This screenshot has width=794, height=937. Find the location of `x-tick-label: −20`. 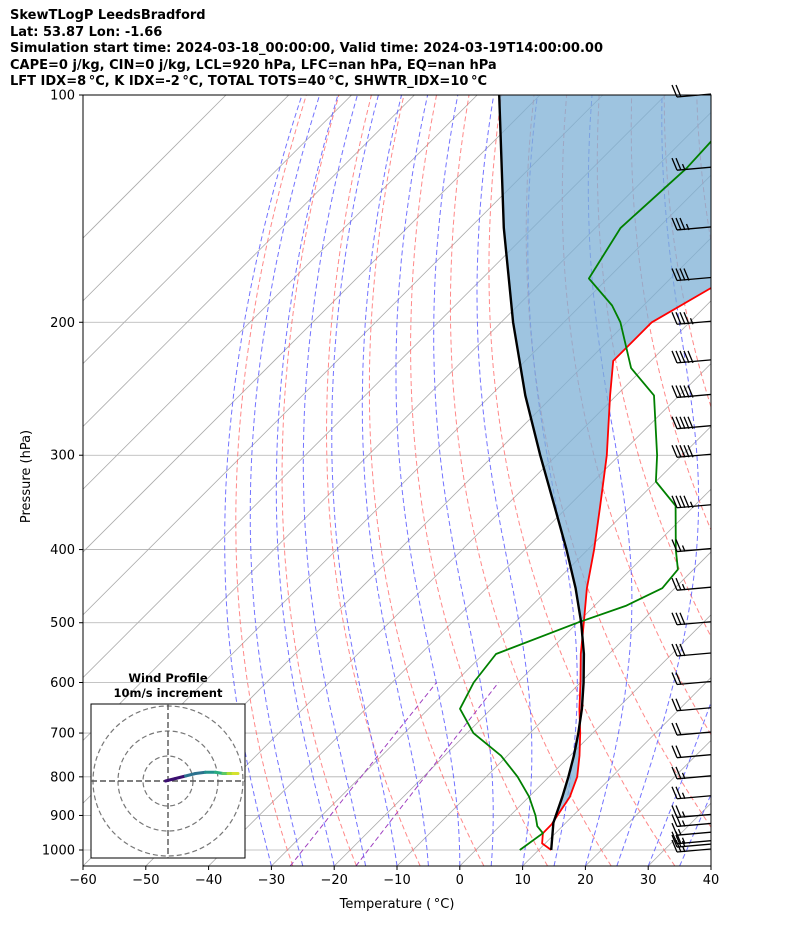

x-tick-label: −20 is located at coordinates (333, 880).